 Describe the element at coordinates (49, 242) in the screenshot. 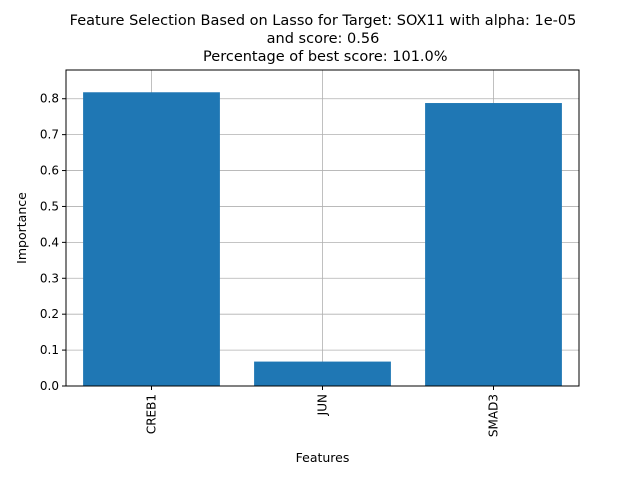

I see `y-tick-label: 0.4` at that location.